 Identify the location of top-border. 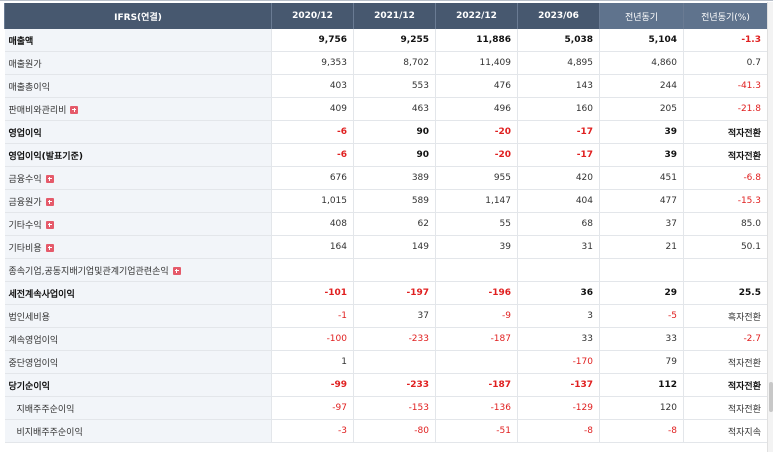
(386, 0).